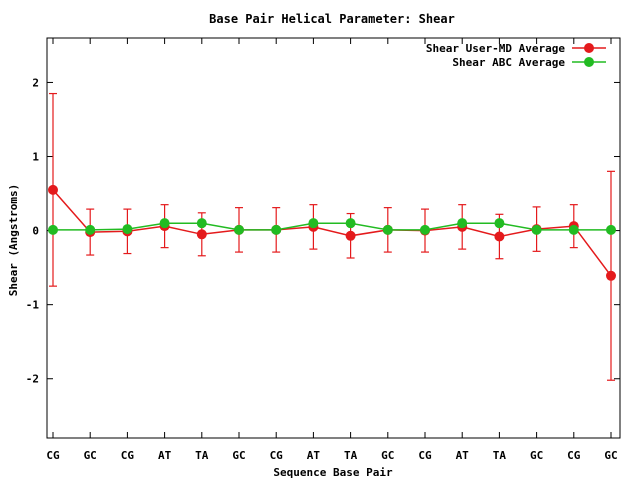 The width and height of the screenshot is (640, 485). What do you see at coordinates (35, 157) in the screenshot?
I see `y-tick-label: 1` at bounding box center [35, 157].